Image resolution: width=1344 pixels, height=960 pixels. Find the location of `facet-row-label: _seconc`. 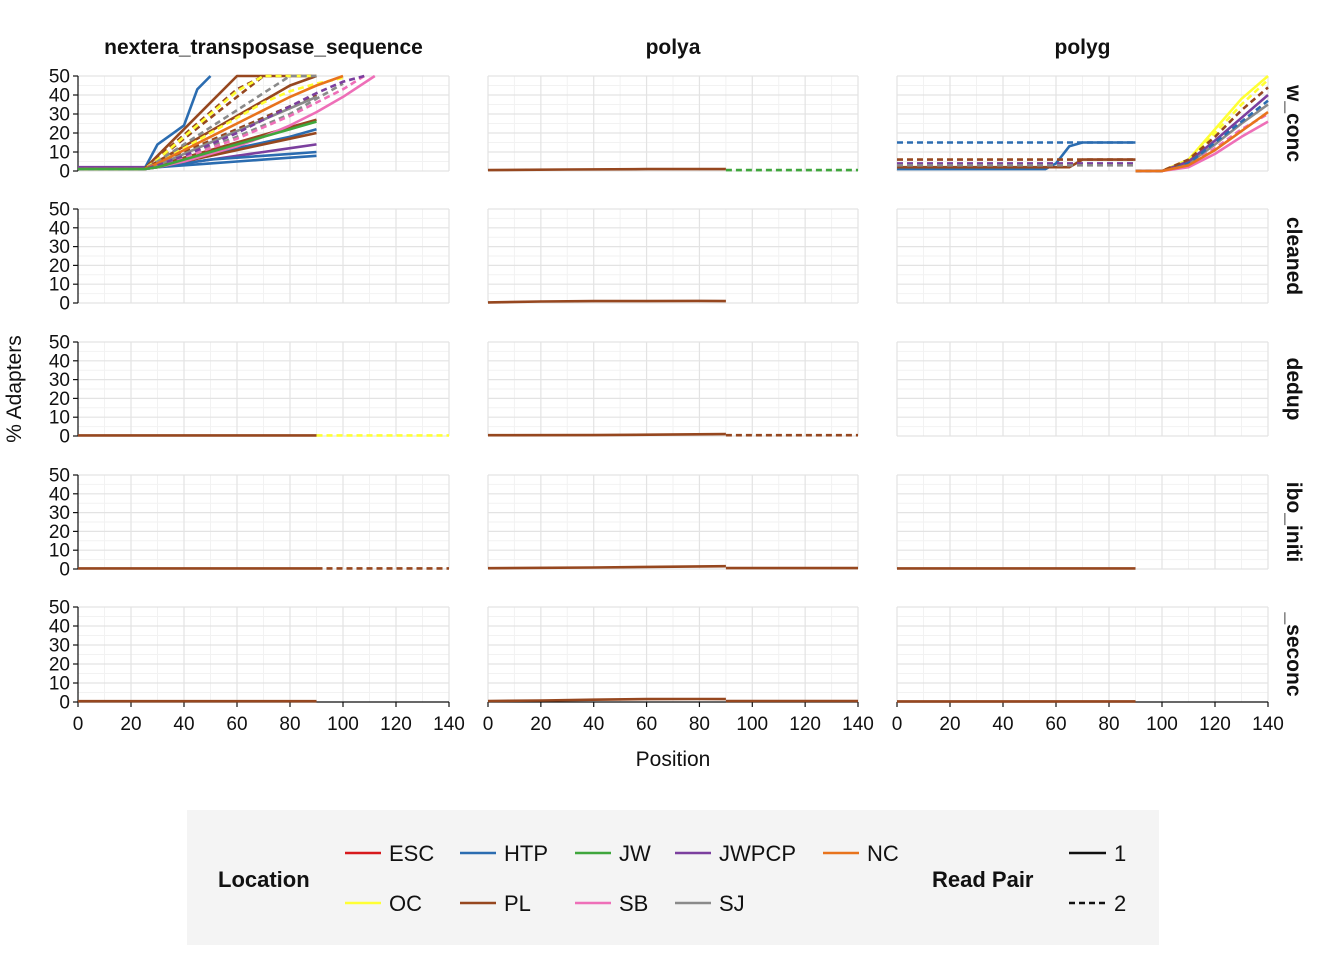

facet-row-label: _seconc is located at coordinates (1293, 653).